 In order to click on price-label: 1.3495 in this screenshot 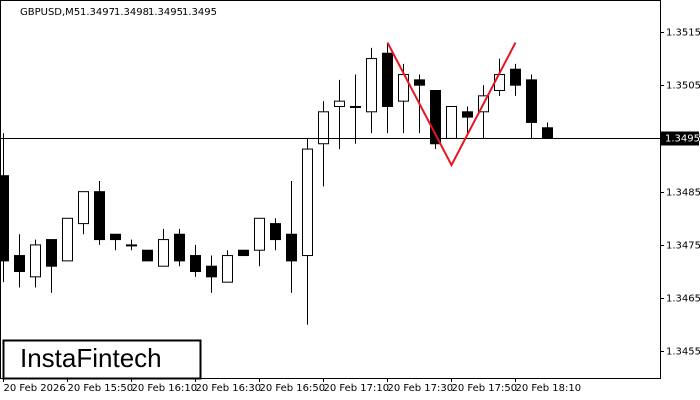, I will do `click(682, 139)`.